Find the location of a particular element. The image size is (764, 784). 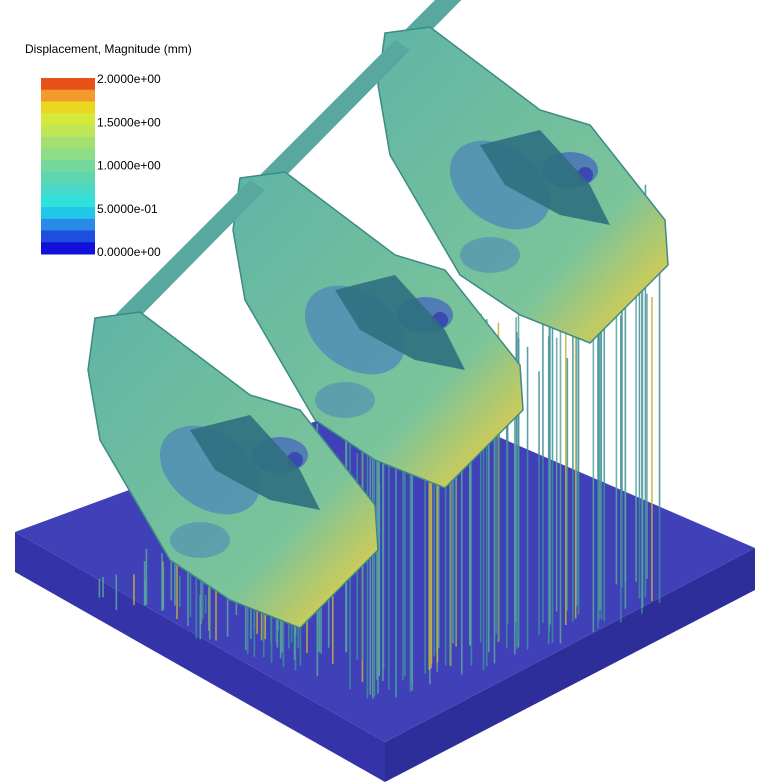

legend-label: 1.0000e+00 is located at coordinates (129, 166).